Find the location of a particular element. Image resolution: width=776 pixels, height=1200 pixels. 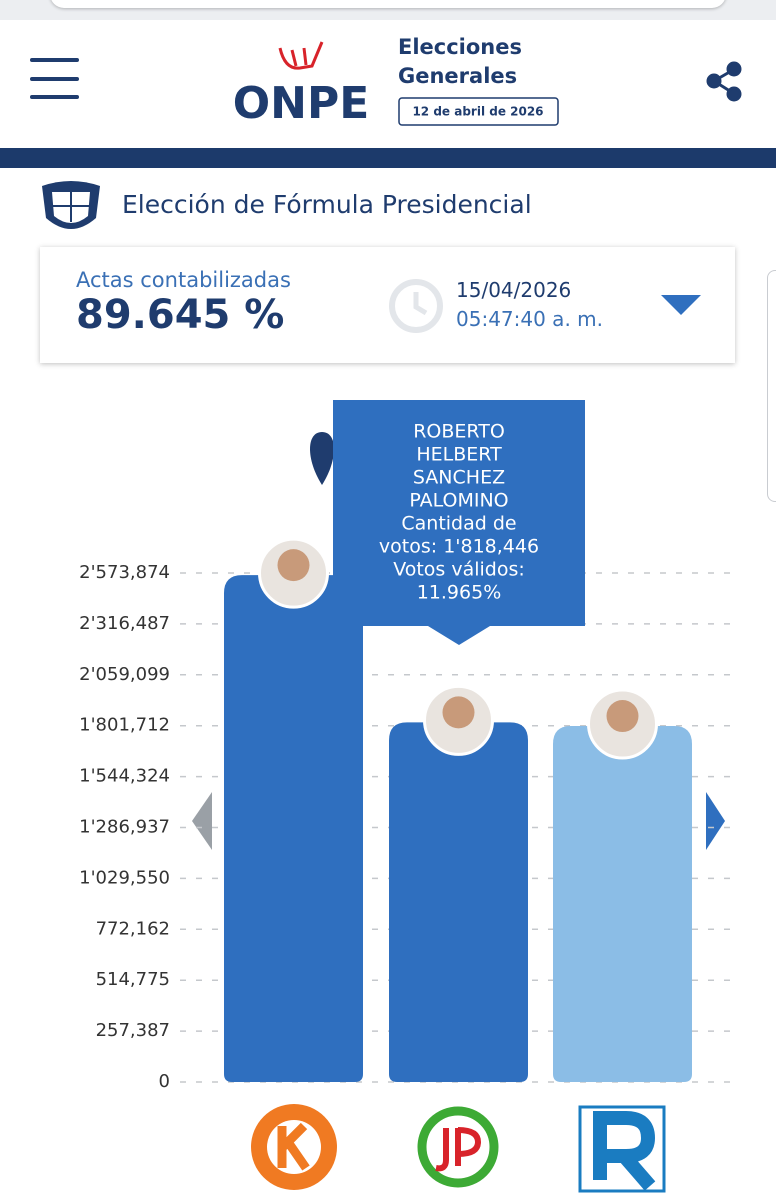

y-tick-label: 1'029,550 is located at coordinates (124, 877).